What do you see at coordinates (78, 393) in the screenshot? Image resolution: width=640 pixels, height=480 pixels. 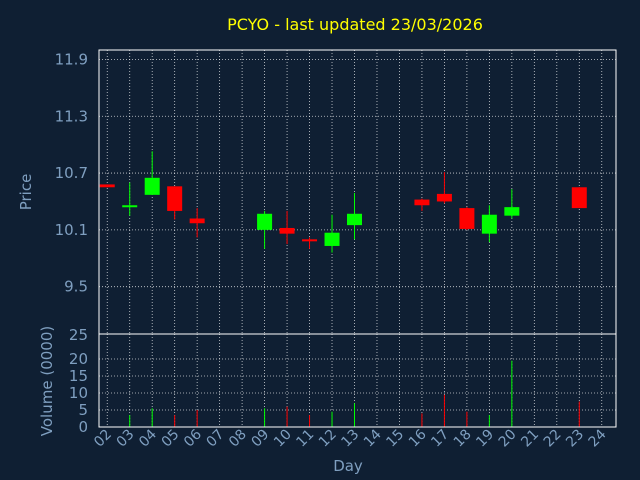 I see `volume-y-tick-label: 10` at bounding box center [78, 393].